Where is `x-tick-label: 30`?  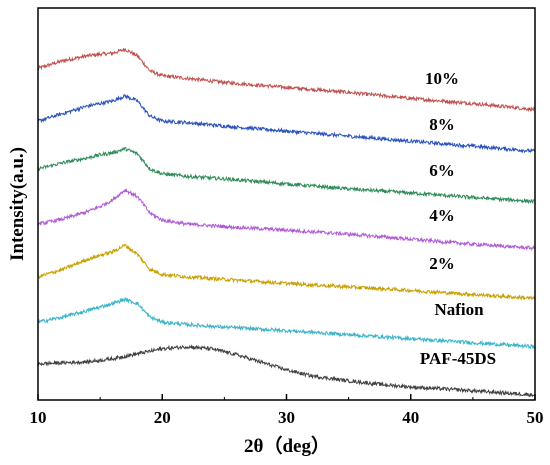
x-tick-label: 30 is located at coordinates (286, 417).